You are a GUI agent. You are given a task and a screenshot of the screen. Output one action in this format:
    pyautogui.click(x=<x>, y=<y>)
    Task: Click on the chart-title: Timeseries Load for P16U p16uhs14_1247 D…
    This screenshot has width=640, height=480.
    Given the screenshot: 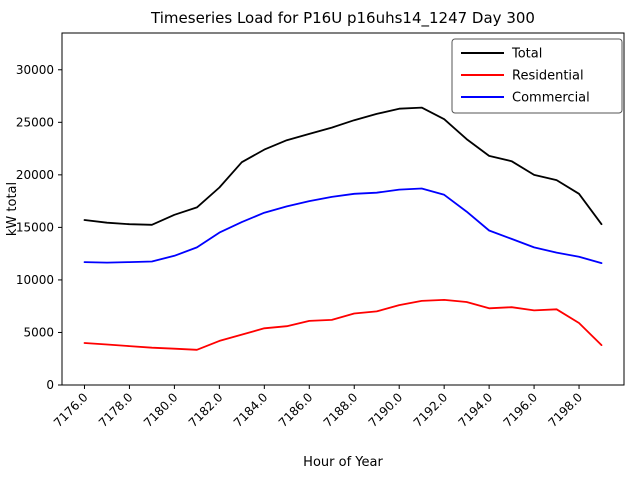 What is the action you would take?
    pyautogui.click(x=342, y=18)
    